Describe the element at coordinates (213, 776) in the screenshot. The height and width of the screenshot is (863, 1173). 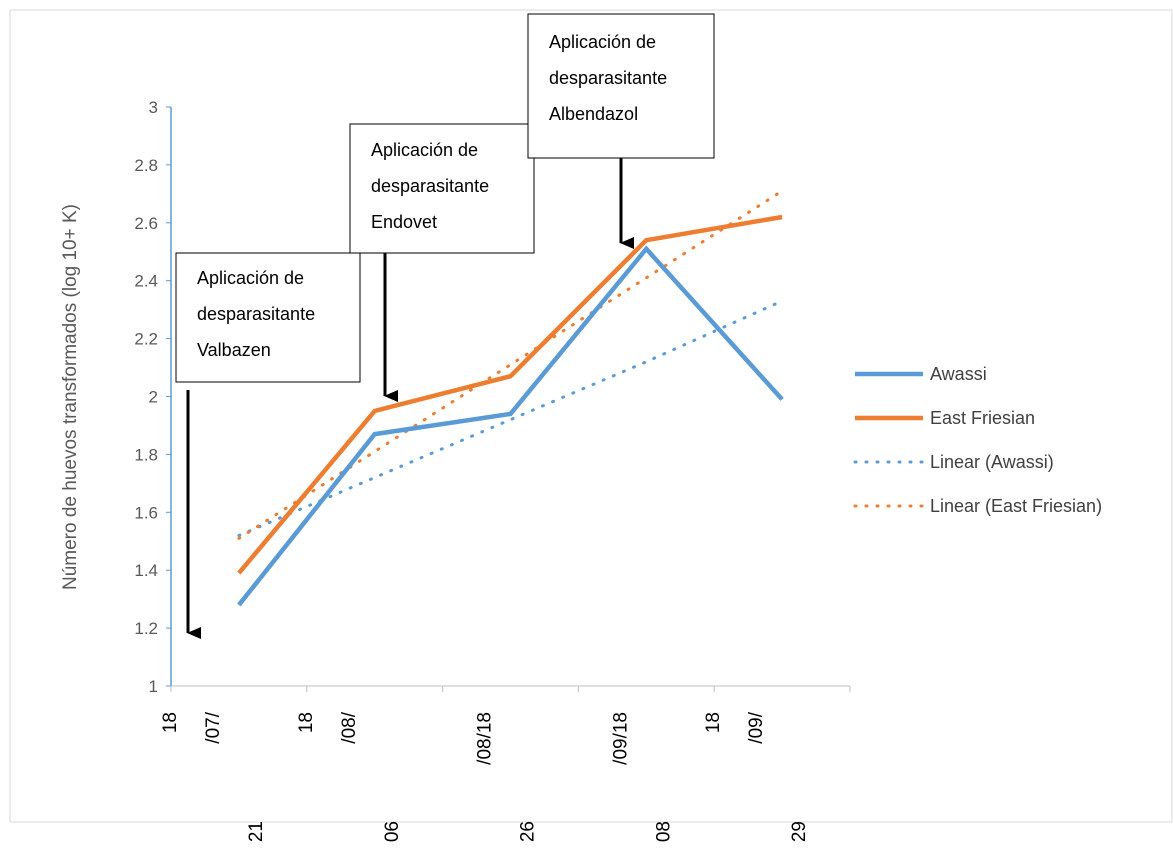
I see `x-tick-label: 18/07/21` at that location.